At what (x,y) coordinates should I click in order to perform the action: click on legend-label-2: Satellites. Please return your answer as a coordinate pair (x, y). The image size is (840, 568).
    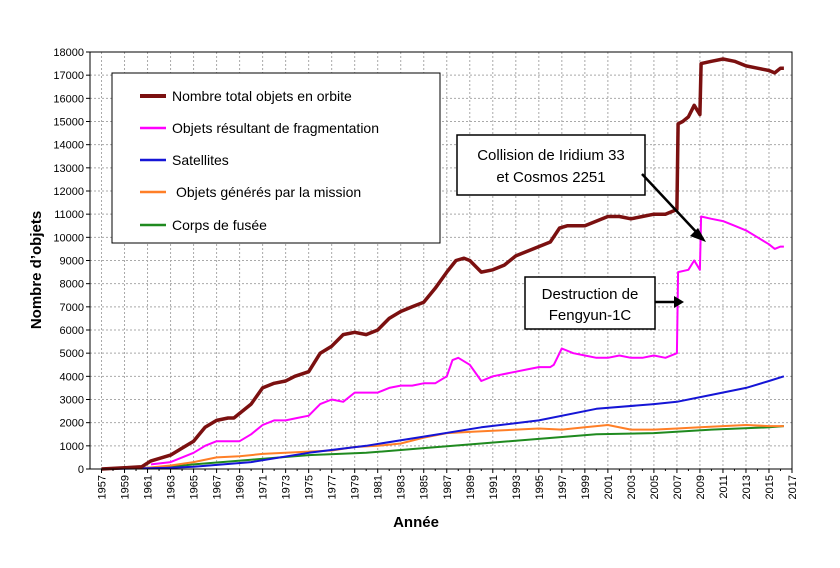
    Looking at the image, I should click on (200, 160).